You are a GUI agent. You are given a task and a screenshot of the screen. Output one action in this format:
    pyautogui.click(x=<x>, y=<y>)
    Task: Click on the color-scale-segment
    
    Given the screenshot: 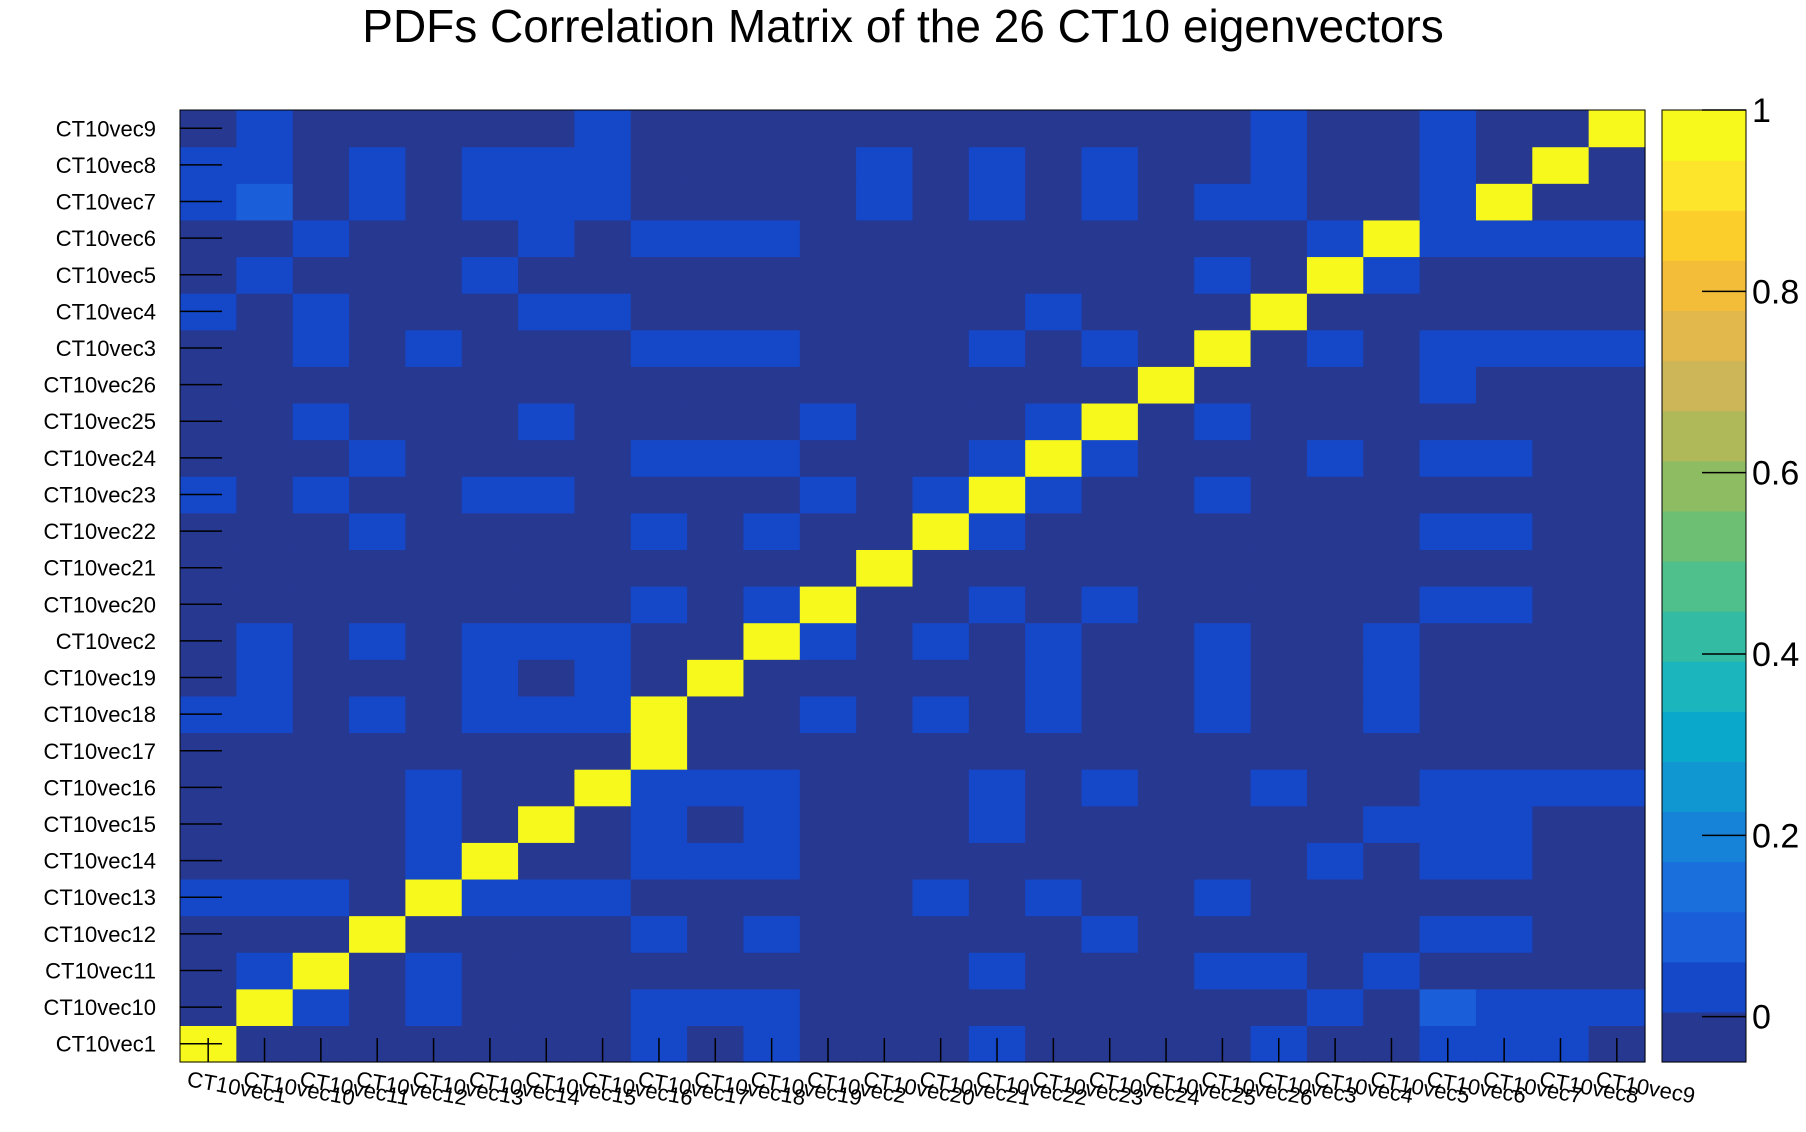 What is the action you would take?
    pyautogui.click(x=1704, y=386)
    